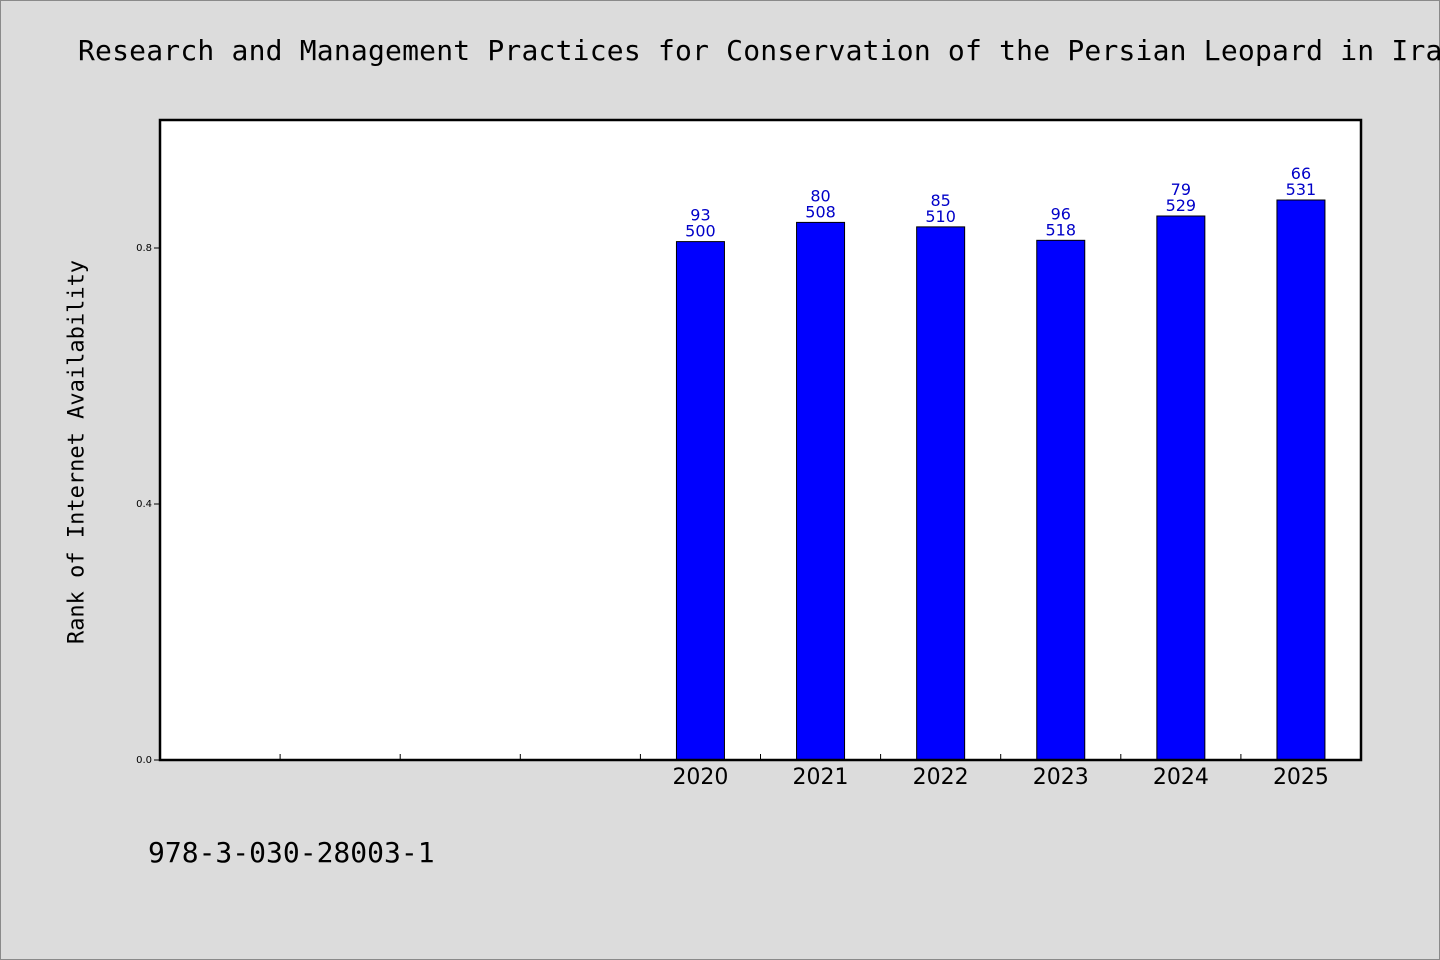 This screenshot has height=960, width=1440. Describe the element at coordinates (1301, 480) in the screenshot. I see `bar-2025` at that location.